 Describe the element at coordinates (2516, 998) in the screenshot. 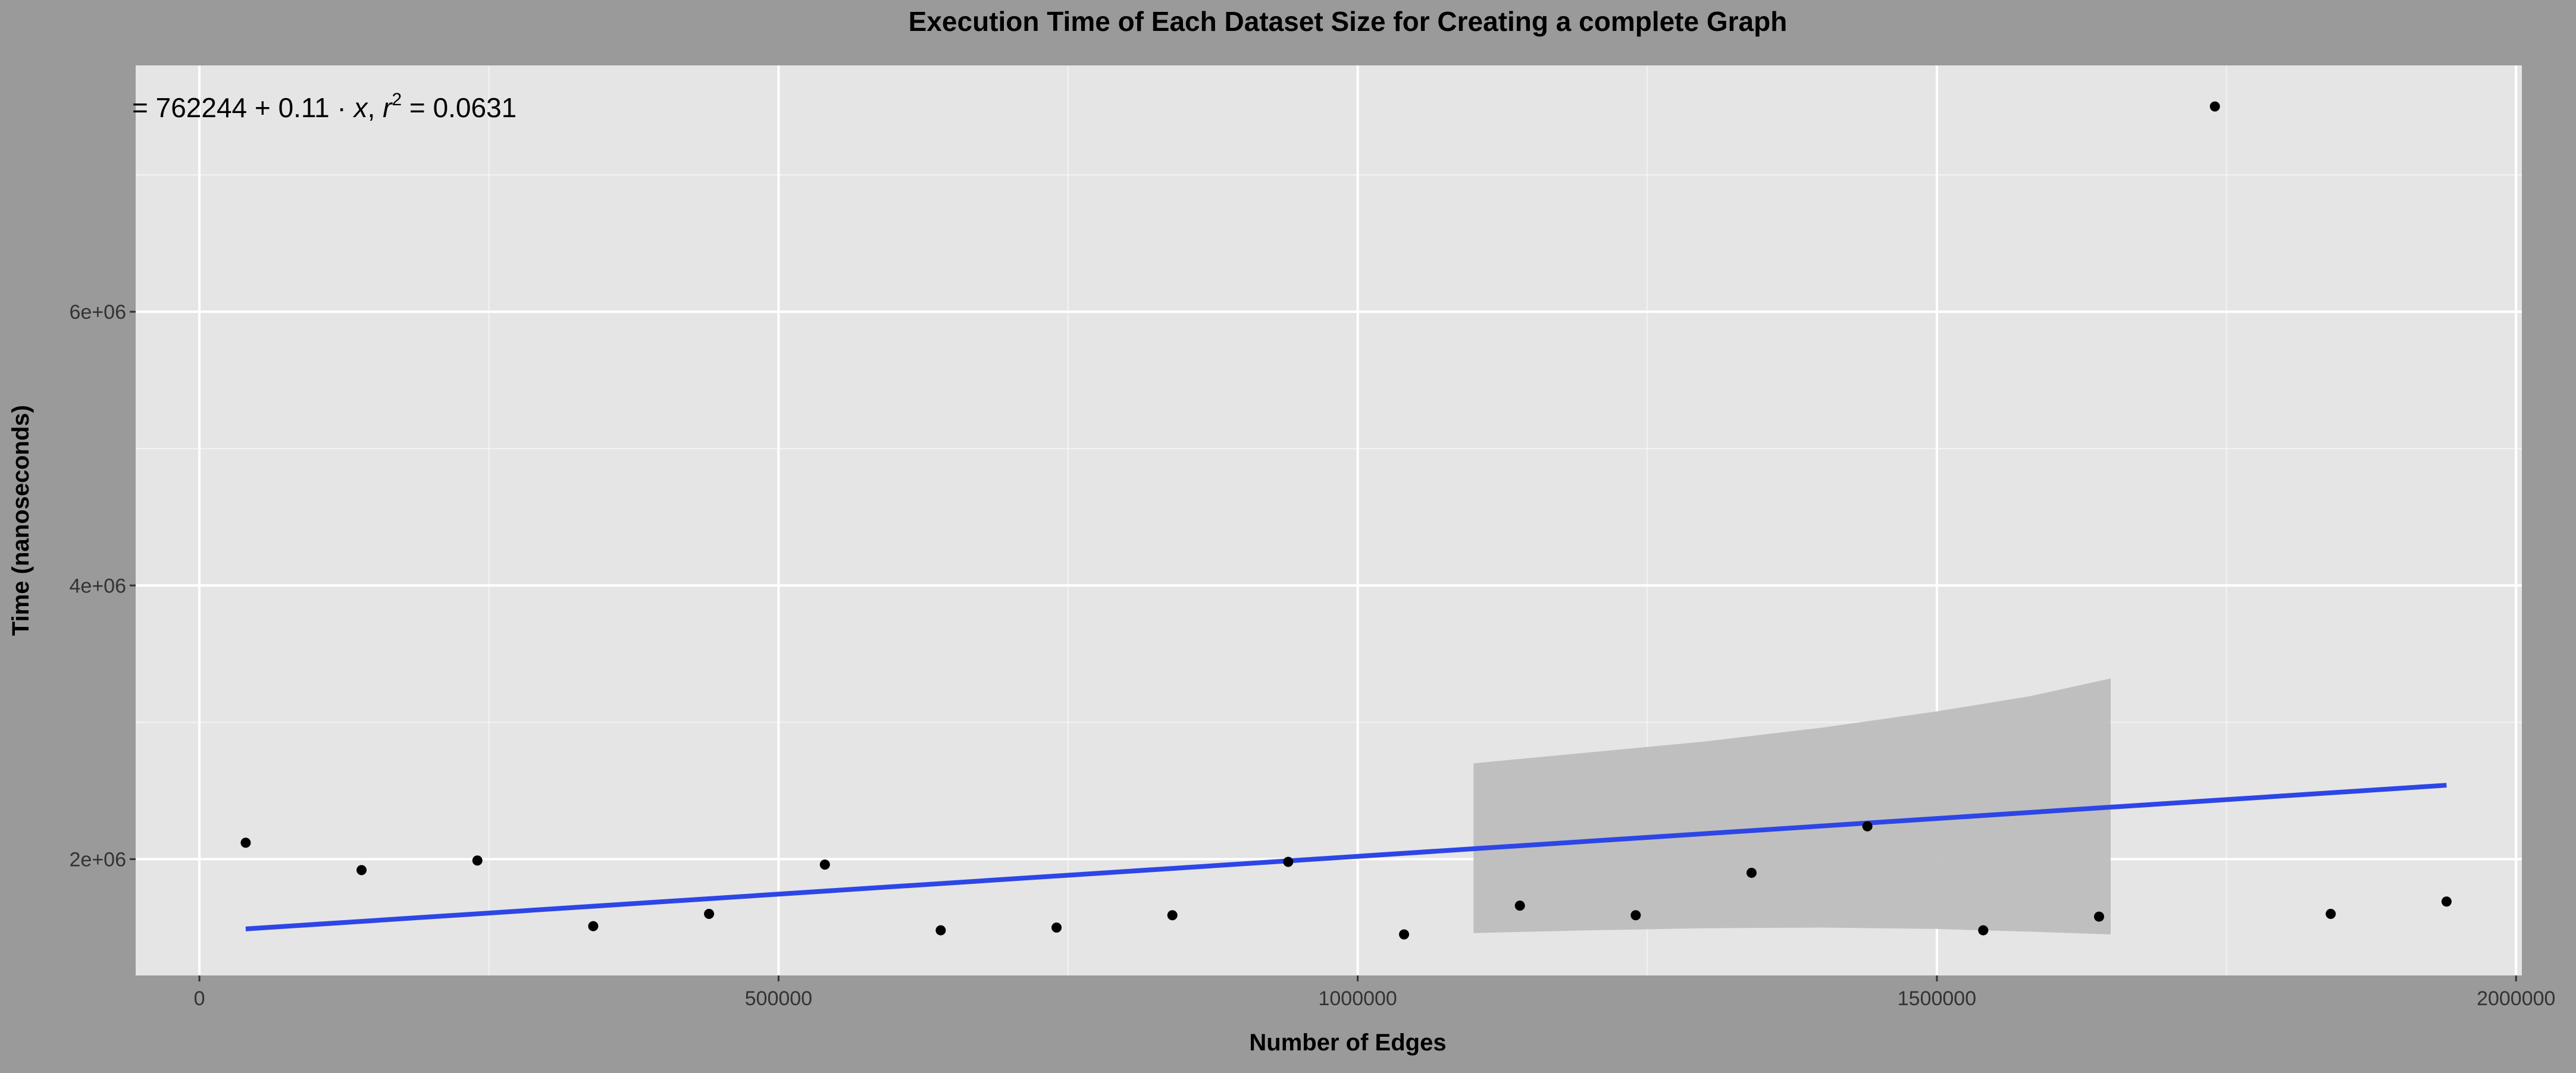

I see `x-tick-label: 2000000` at that location.